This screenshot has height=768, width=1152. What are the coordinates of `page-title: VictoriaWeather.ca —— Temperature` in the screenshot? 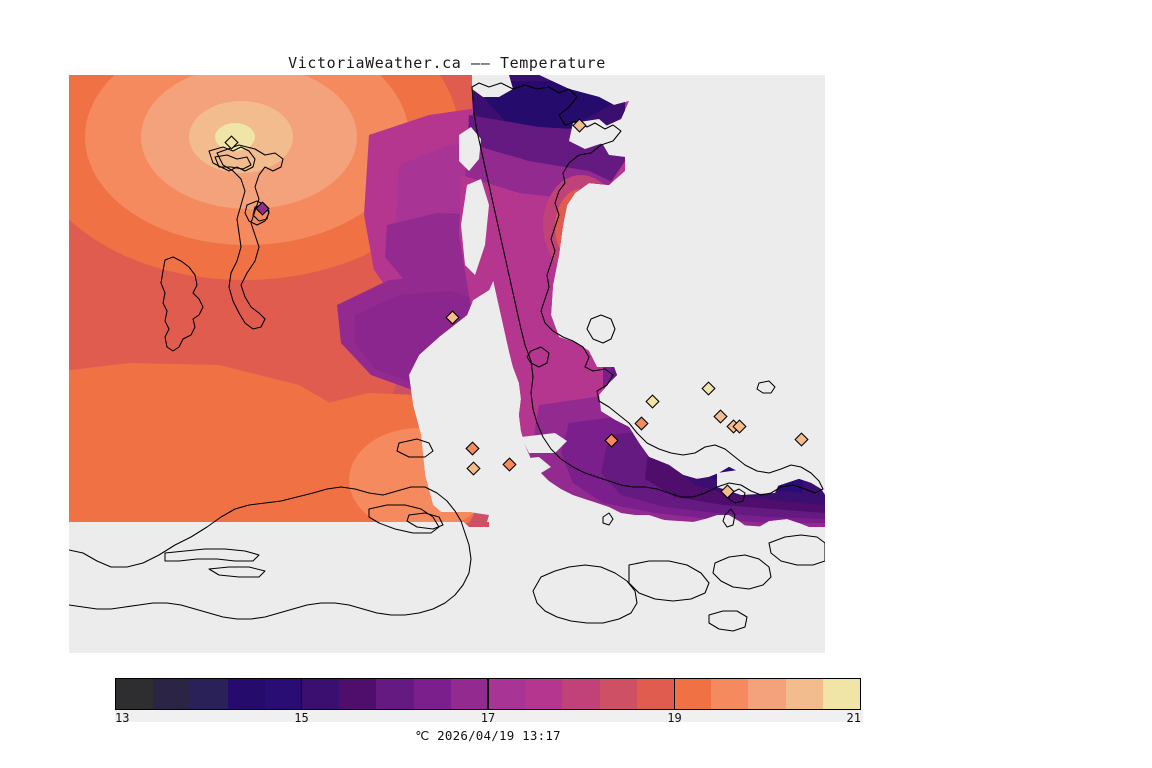 It's located at (447, 63).